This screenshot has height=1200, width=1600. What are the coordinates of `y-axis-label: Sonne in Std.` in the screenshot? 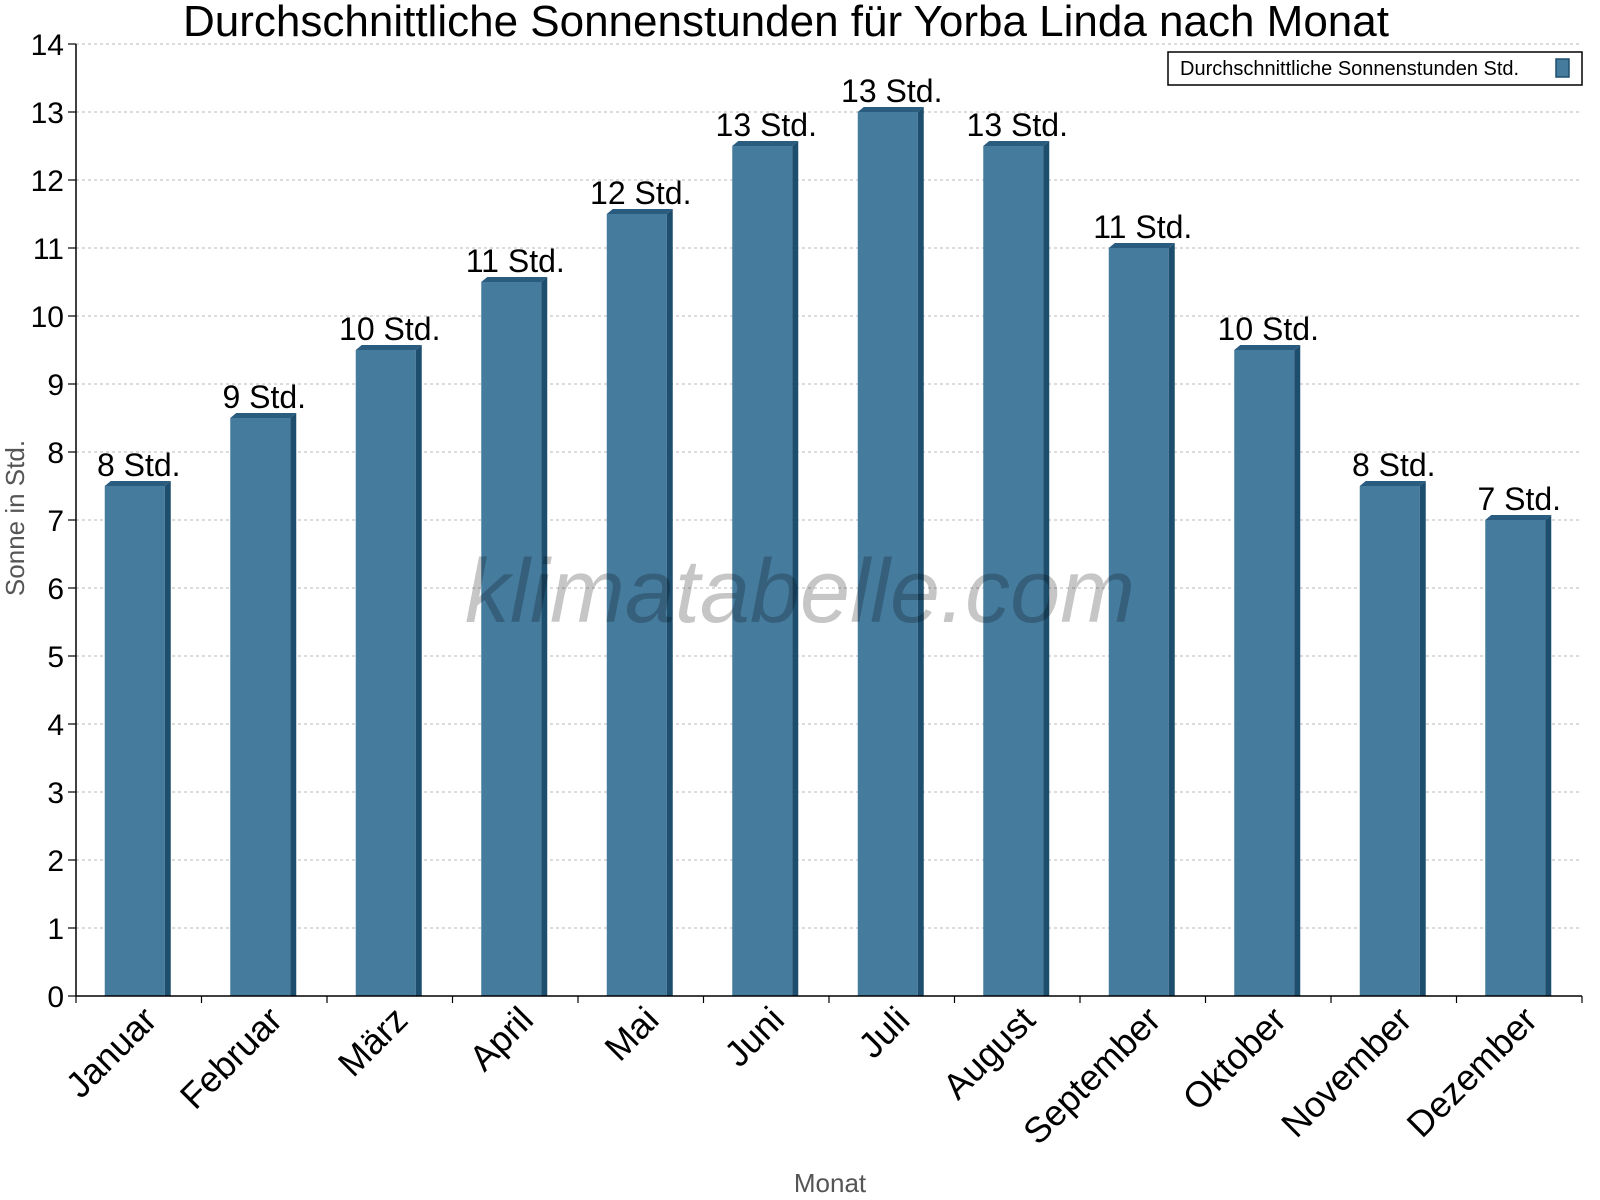 It's located at (15, 518).